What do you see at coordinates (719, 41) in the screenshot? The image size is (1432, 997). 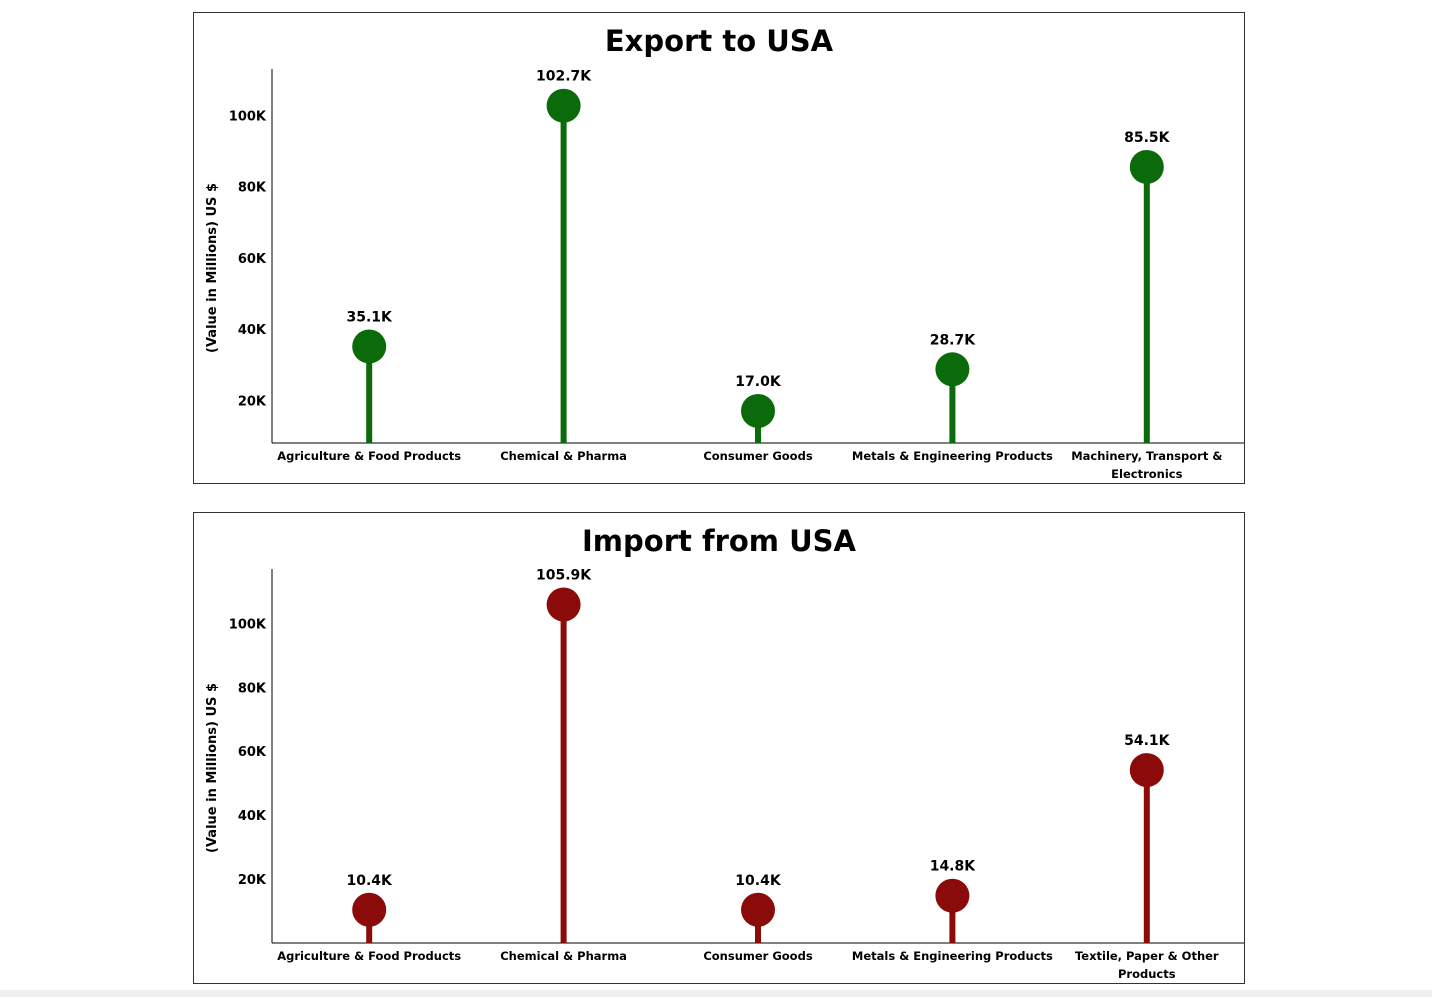 I see `chart-title: Export to USA` at bounding box center [719, 41].